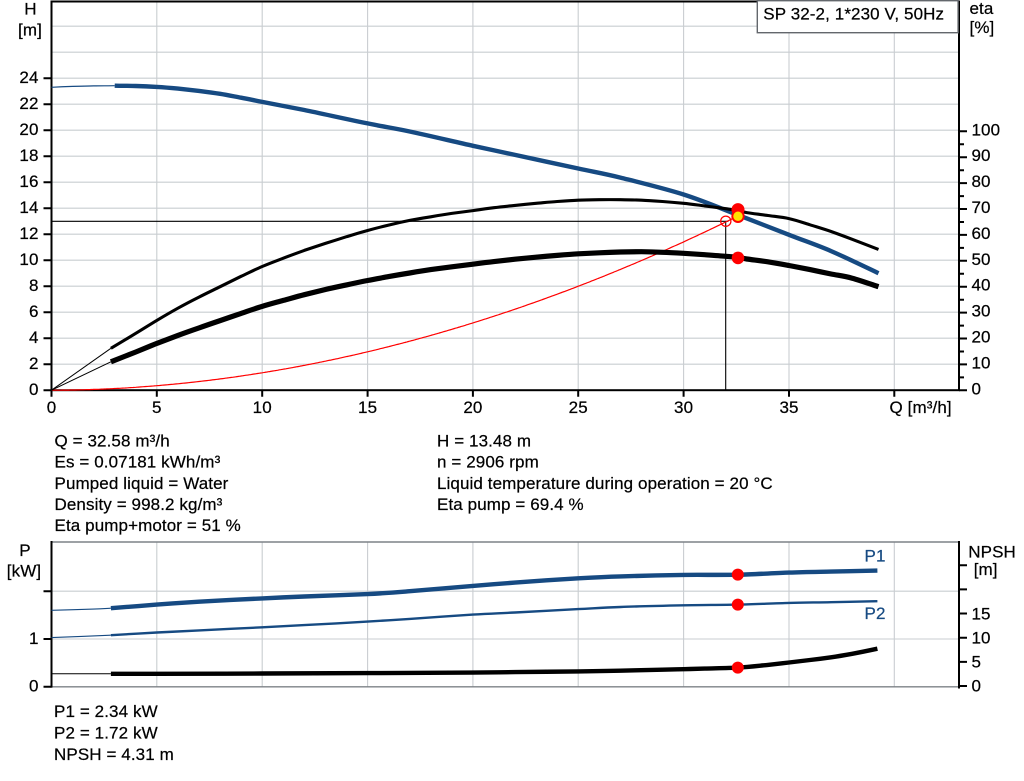  Describe the element at coordinates (986, 129) in the screenshot. I see `svg-text: 100` at that location.